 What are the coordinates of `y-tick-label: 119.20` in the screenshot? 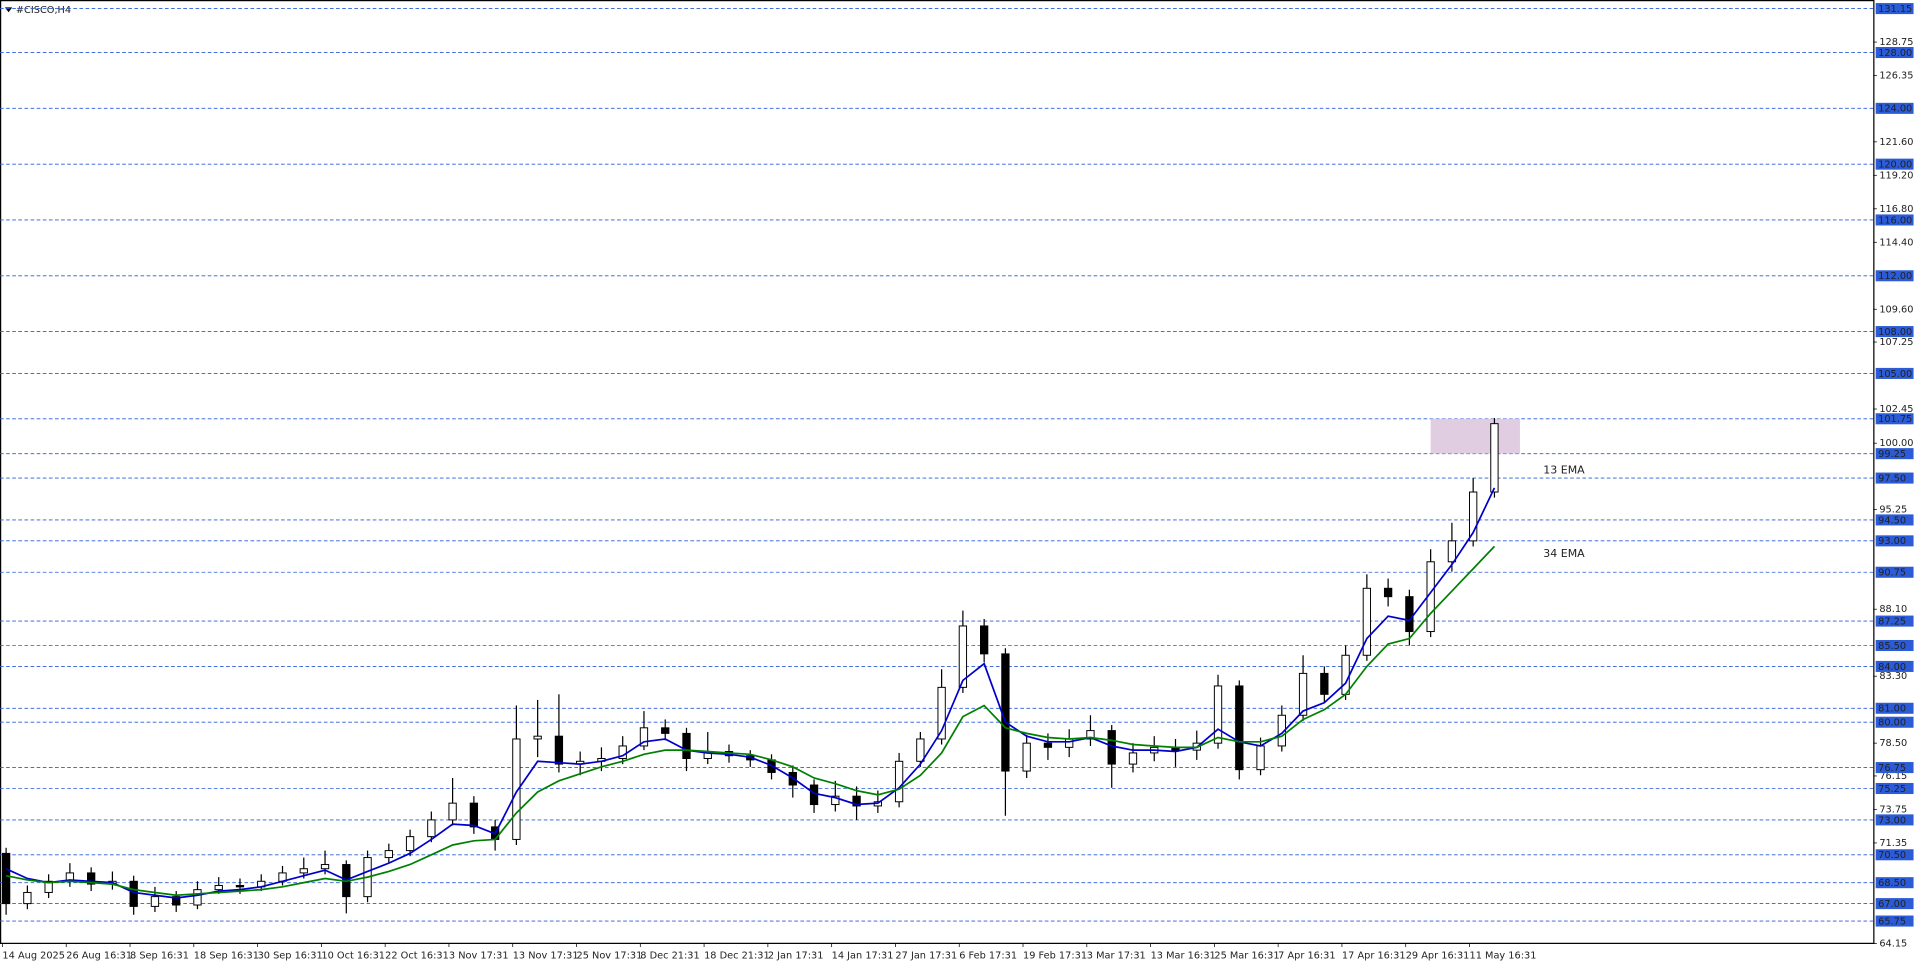 It's located at (1896, 175).